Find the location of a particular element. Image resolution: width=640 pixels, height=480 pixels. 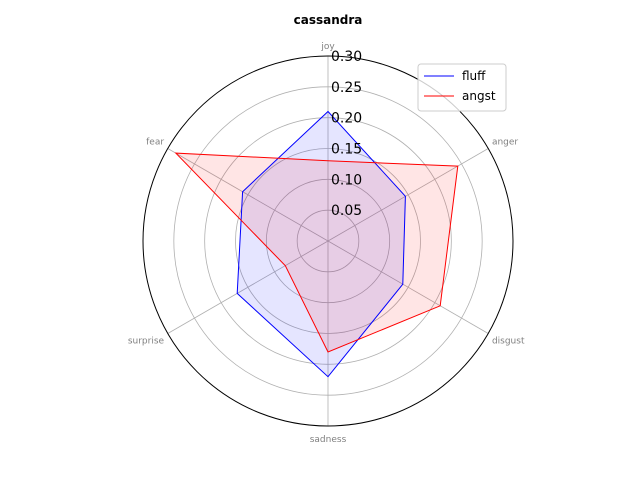

category-label-sadness: sadness is located at coordinates (328, 440).